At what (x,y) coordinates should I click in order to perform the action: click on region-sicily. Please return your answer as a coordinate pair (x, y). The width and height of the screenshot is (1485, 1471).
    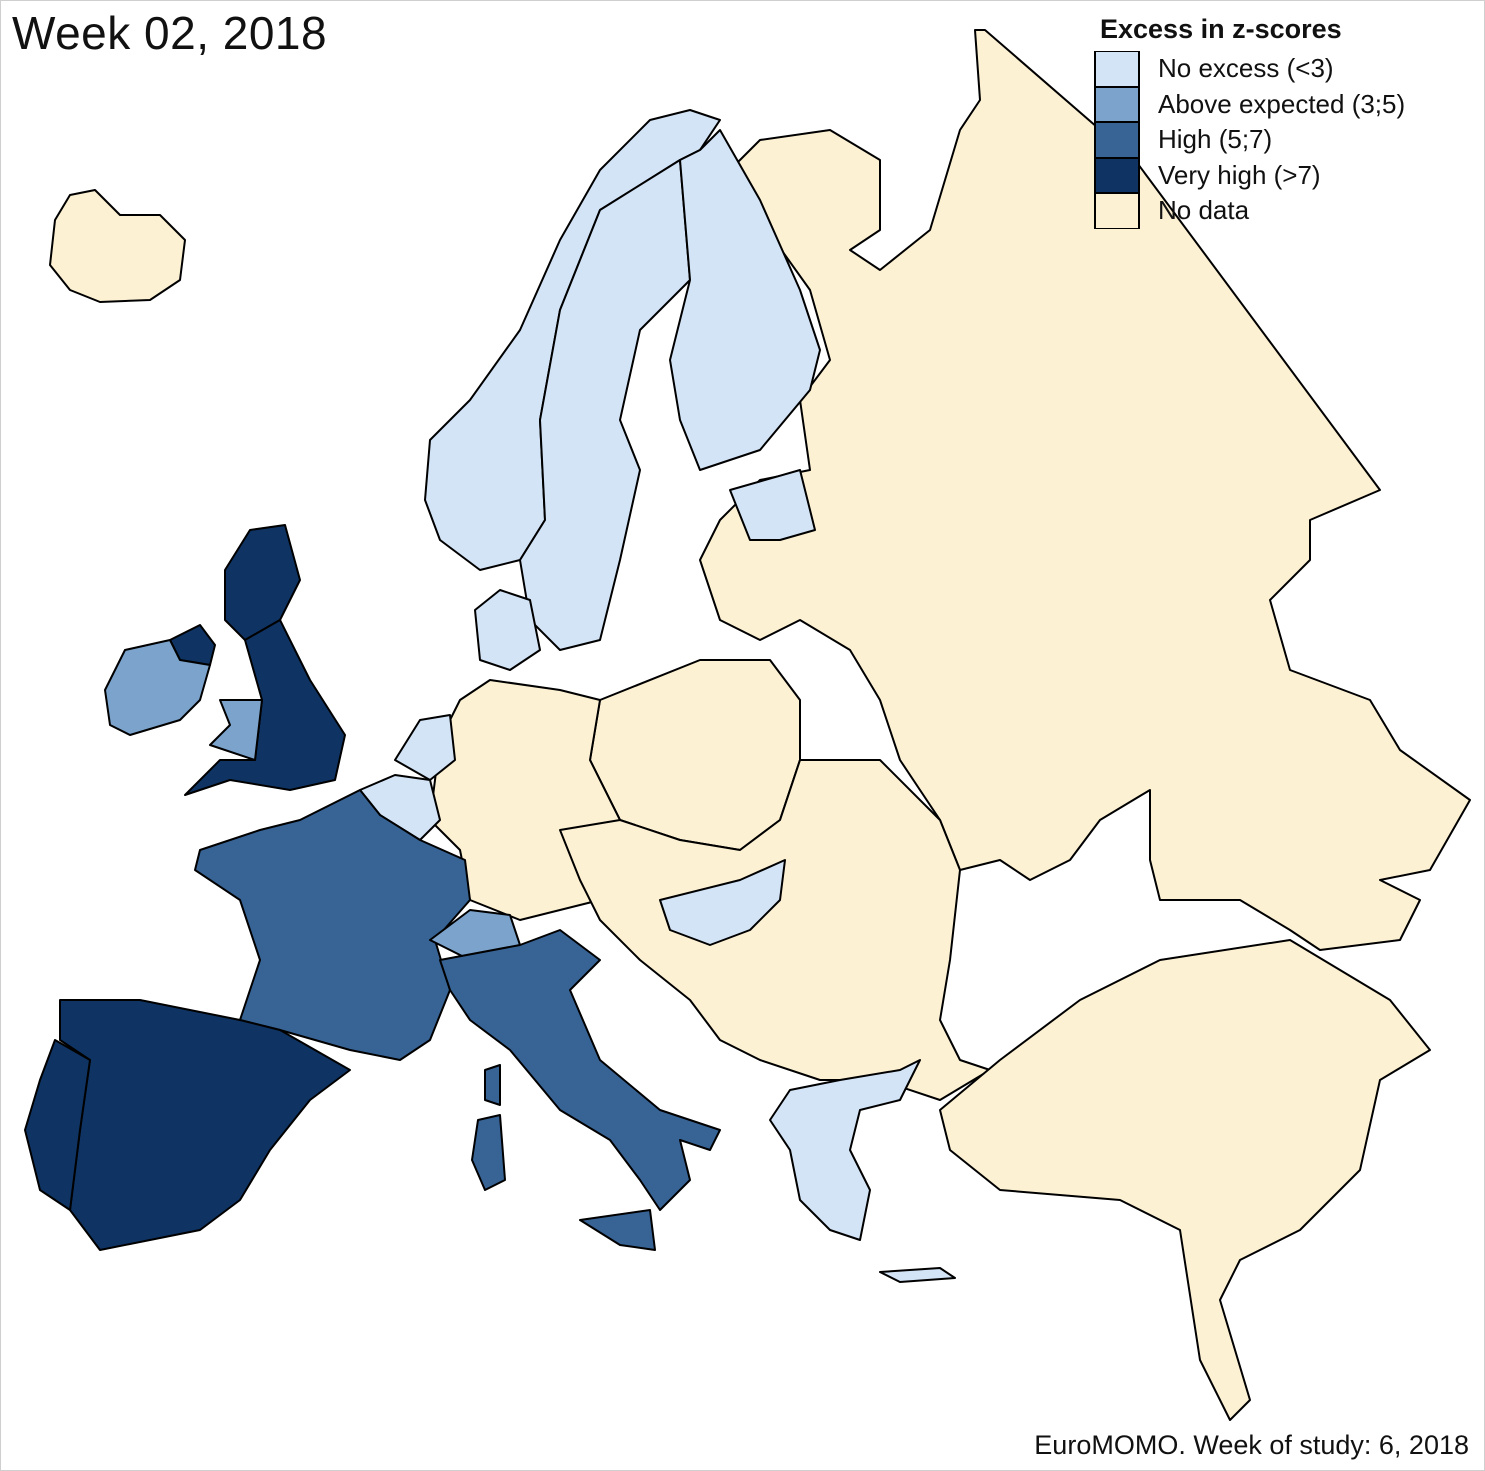
    Looking at the image, I should click on (617, 1230).